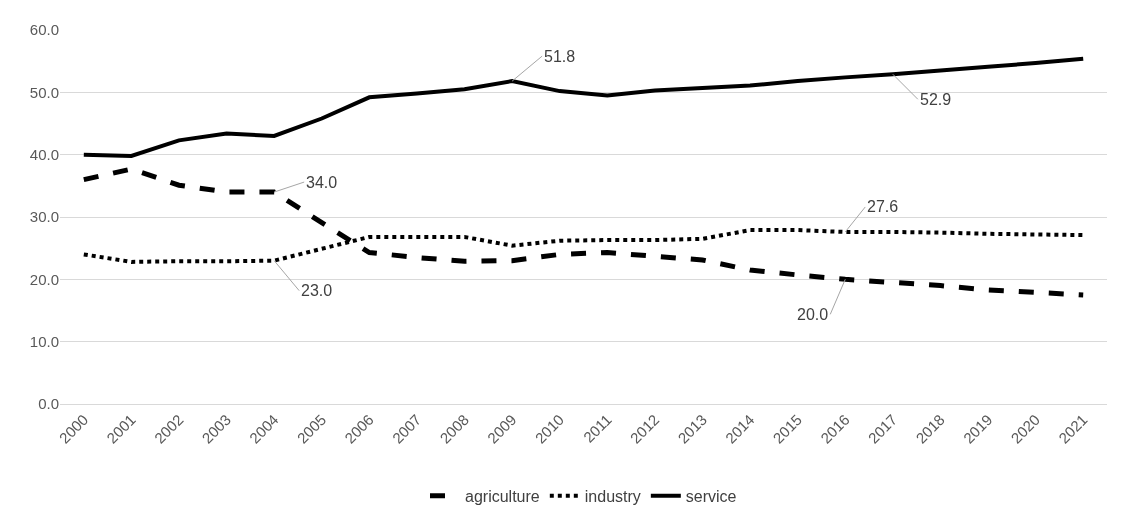  Describe the element at coordinates (44, 341) in the screenshot. I see `y-tick-label: 10.0` at that location.